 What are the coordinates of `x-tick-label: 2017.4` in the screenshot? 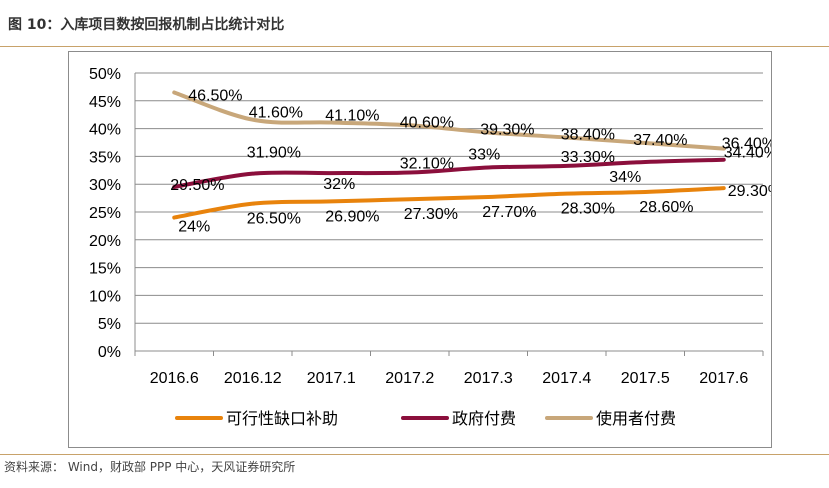 It's located at (566, 378).